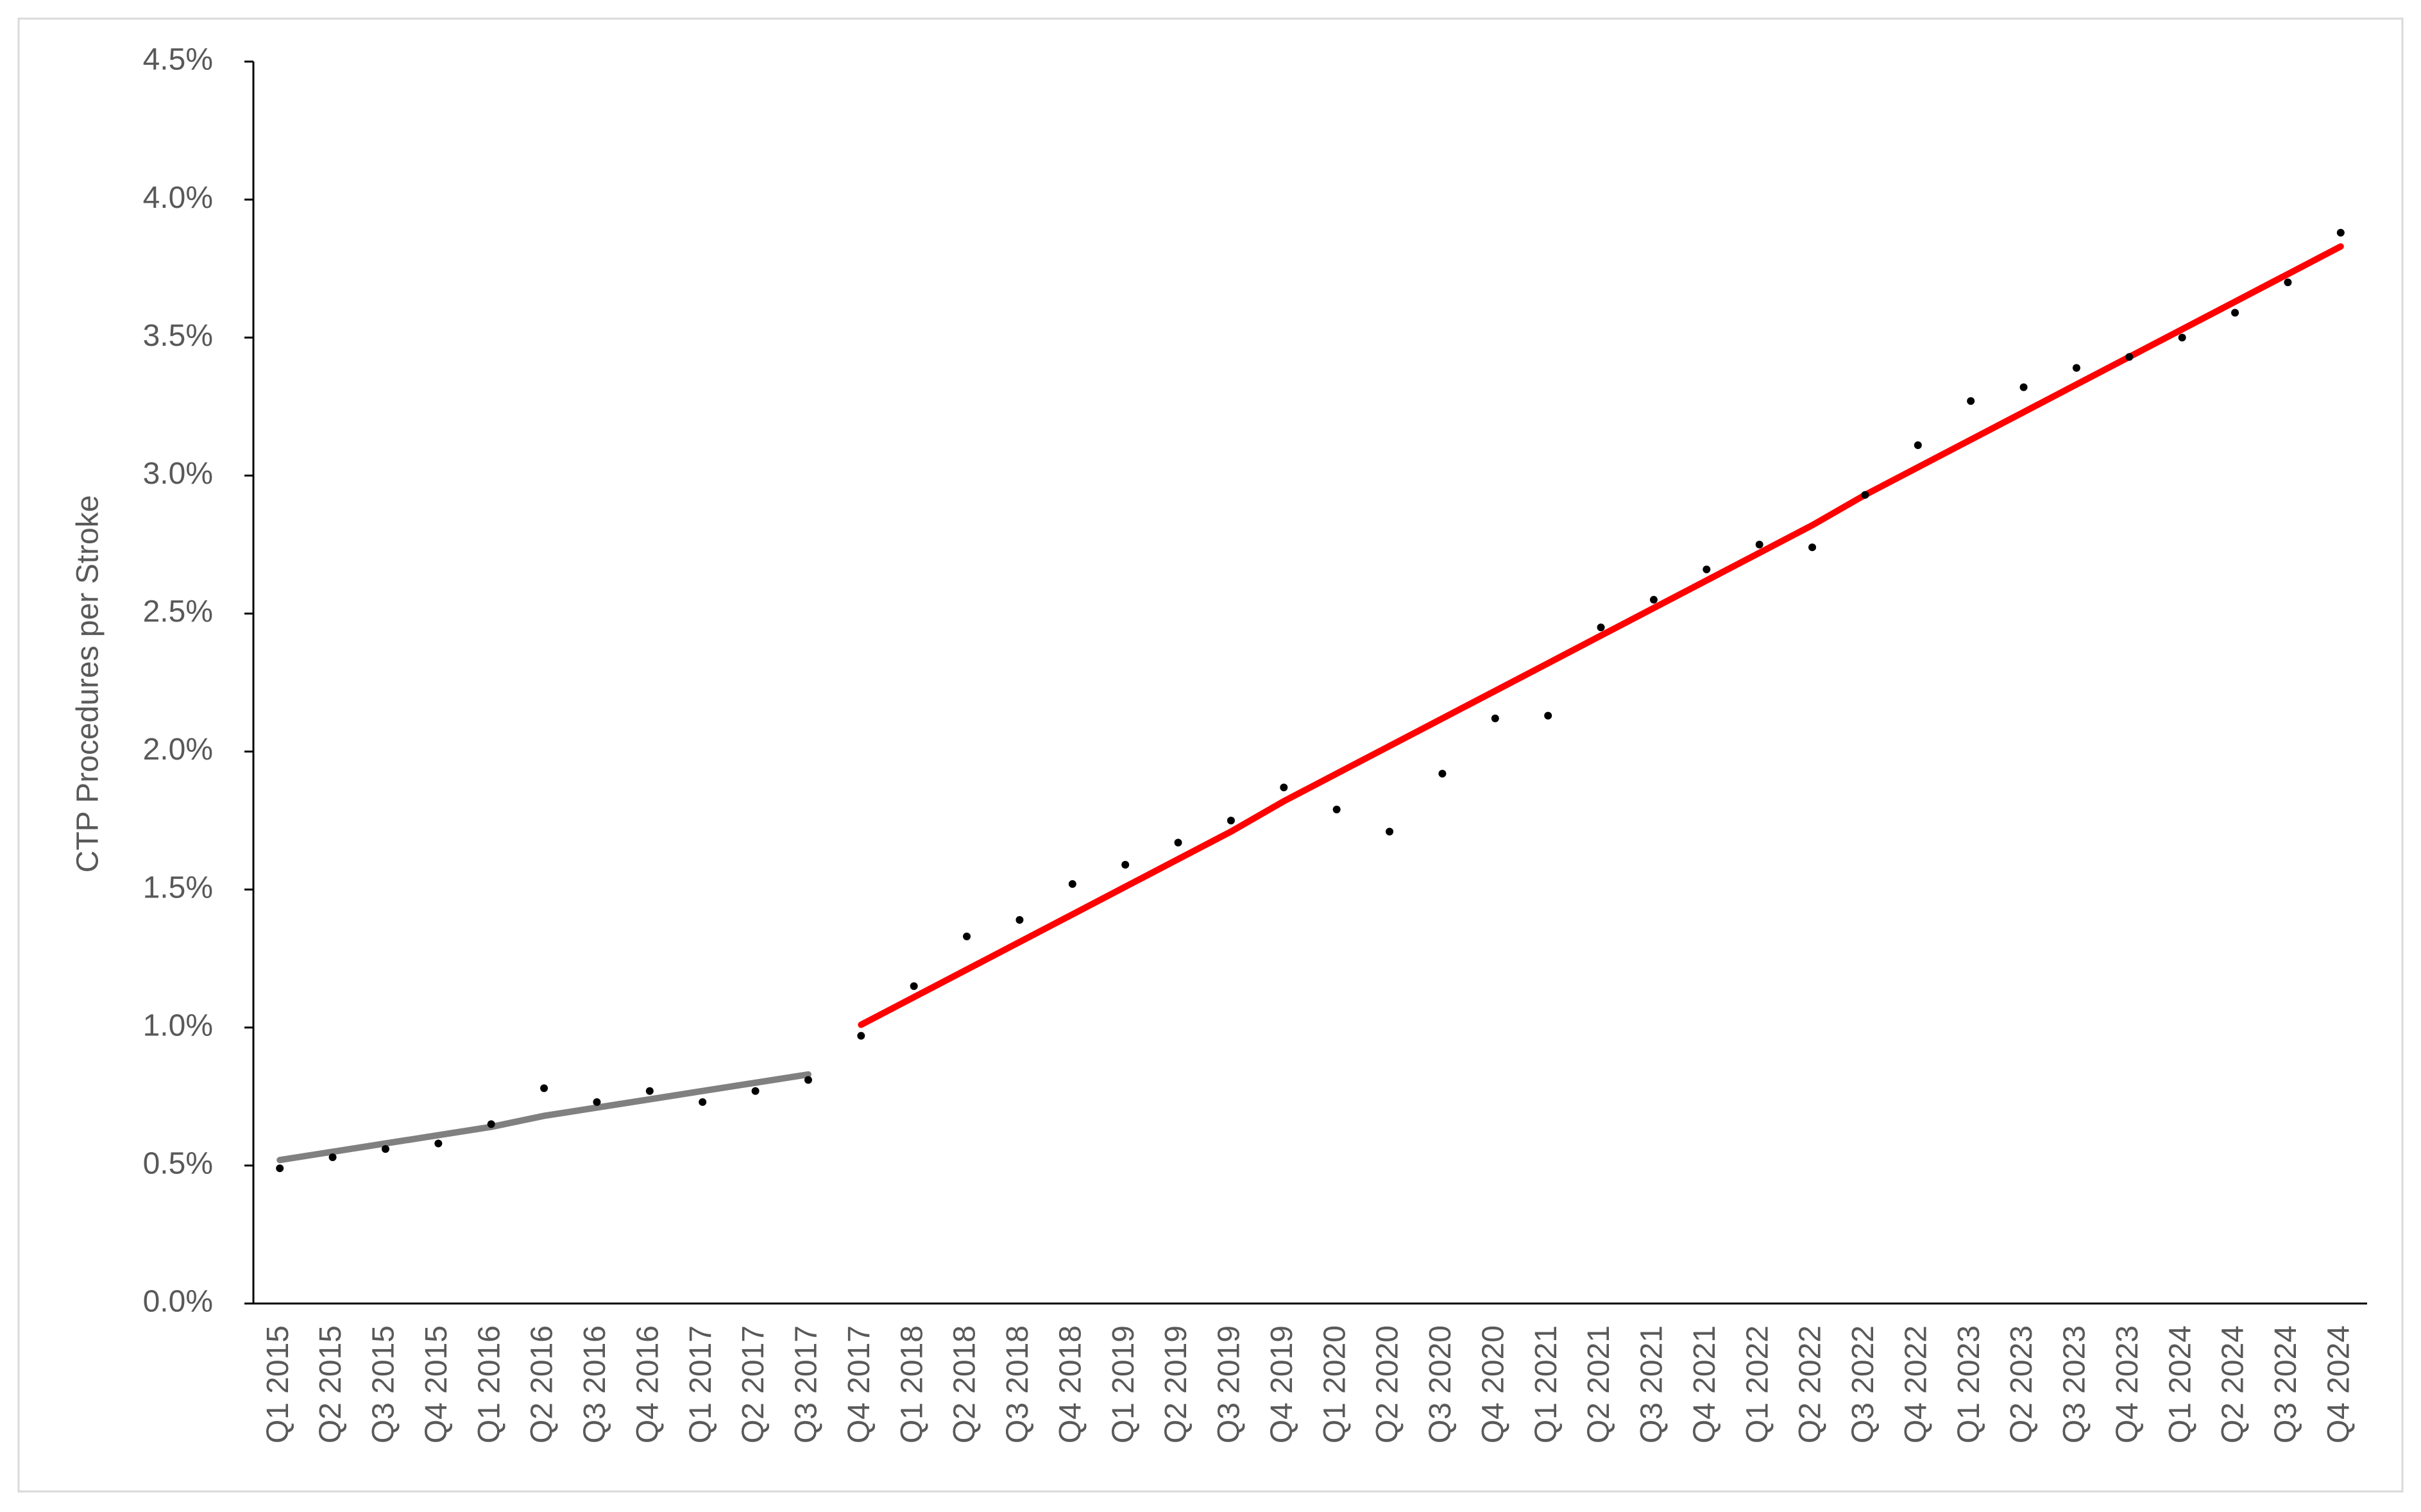 The image size is (2421, 1512). What do you see at coordinates (1652, 1384) in the screenshot?
I see `x-tick-label: Q3 2021` at bounding box center [1652, 1384].